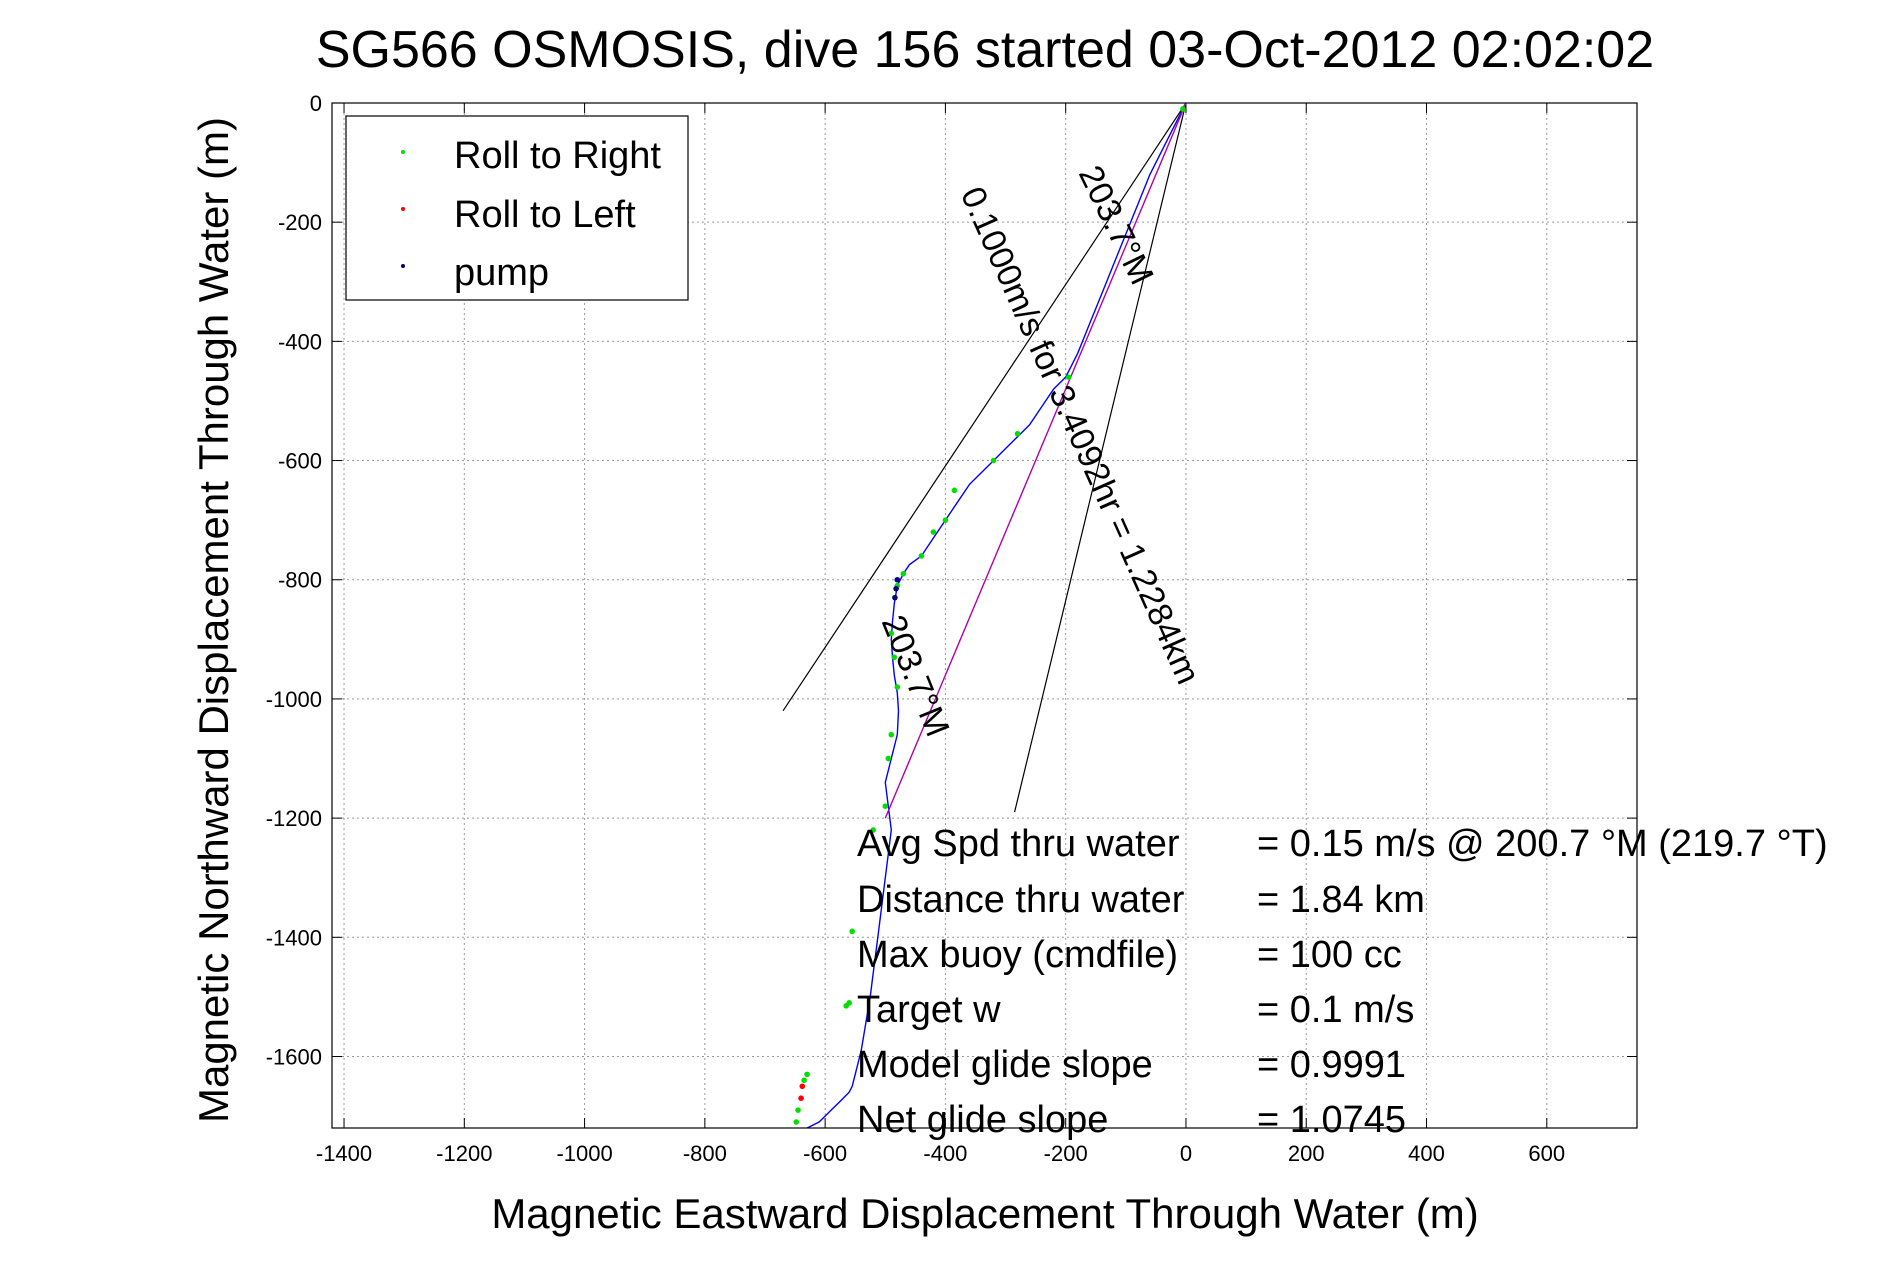  Describe the element at coordinates (464, 1153) in the screenshot. I see `x-tick-label: -1200` at that location.